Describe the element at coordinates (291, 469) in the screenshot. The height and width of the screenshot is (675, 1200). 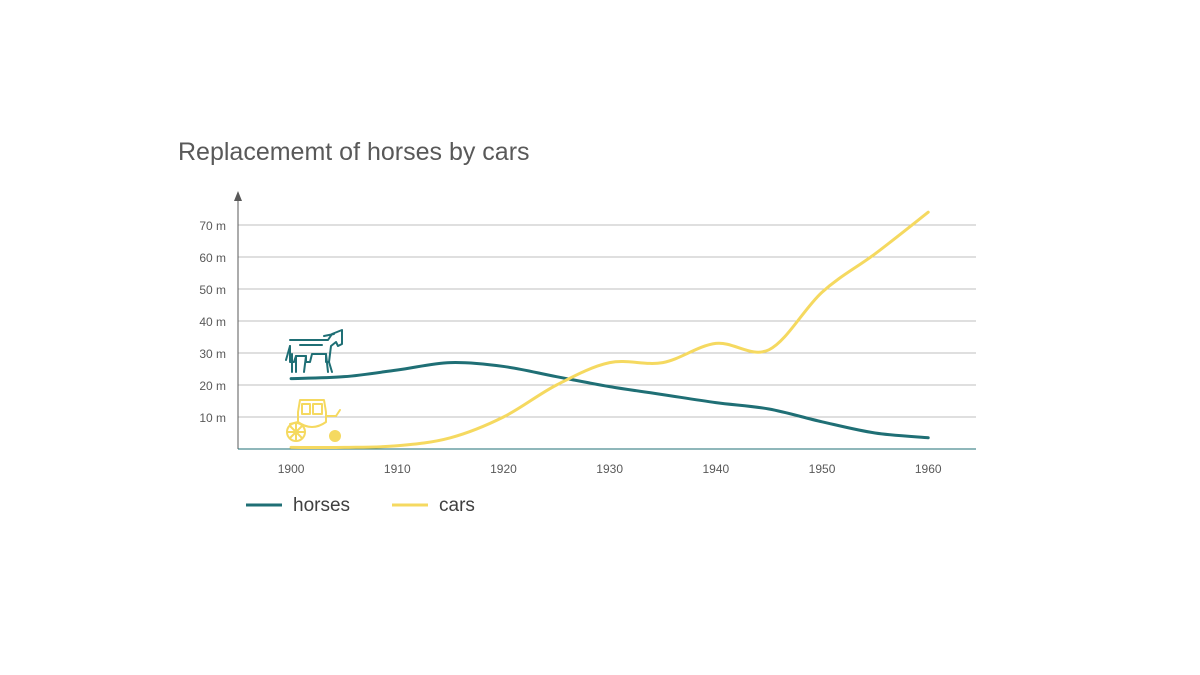
I see `x-tick-label: 1900` at that location.